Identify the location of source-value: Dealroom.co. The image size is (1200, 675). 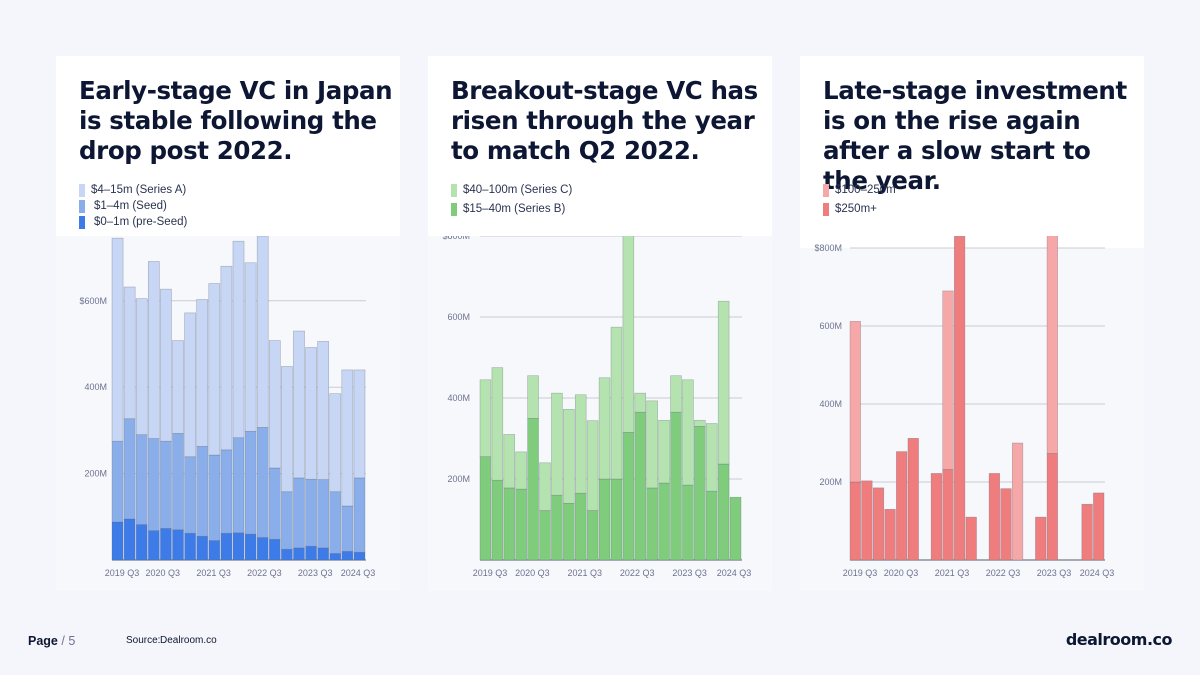
(188, 640).